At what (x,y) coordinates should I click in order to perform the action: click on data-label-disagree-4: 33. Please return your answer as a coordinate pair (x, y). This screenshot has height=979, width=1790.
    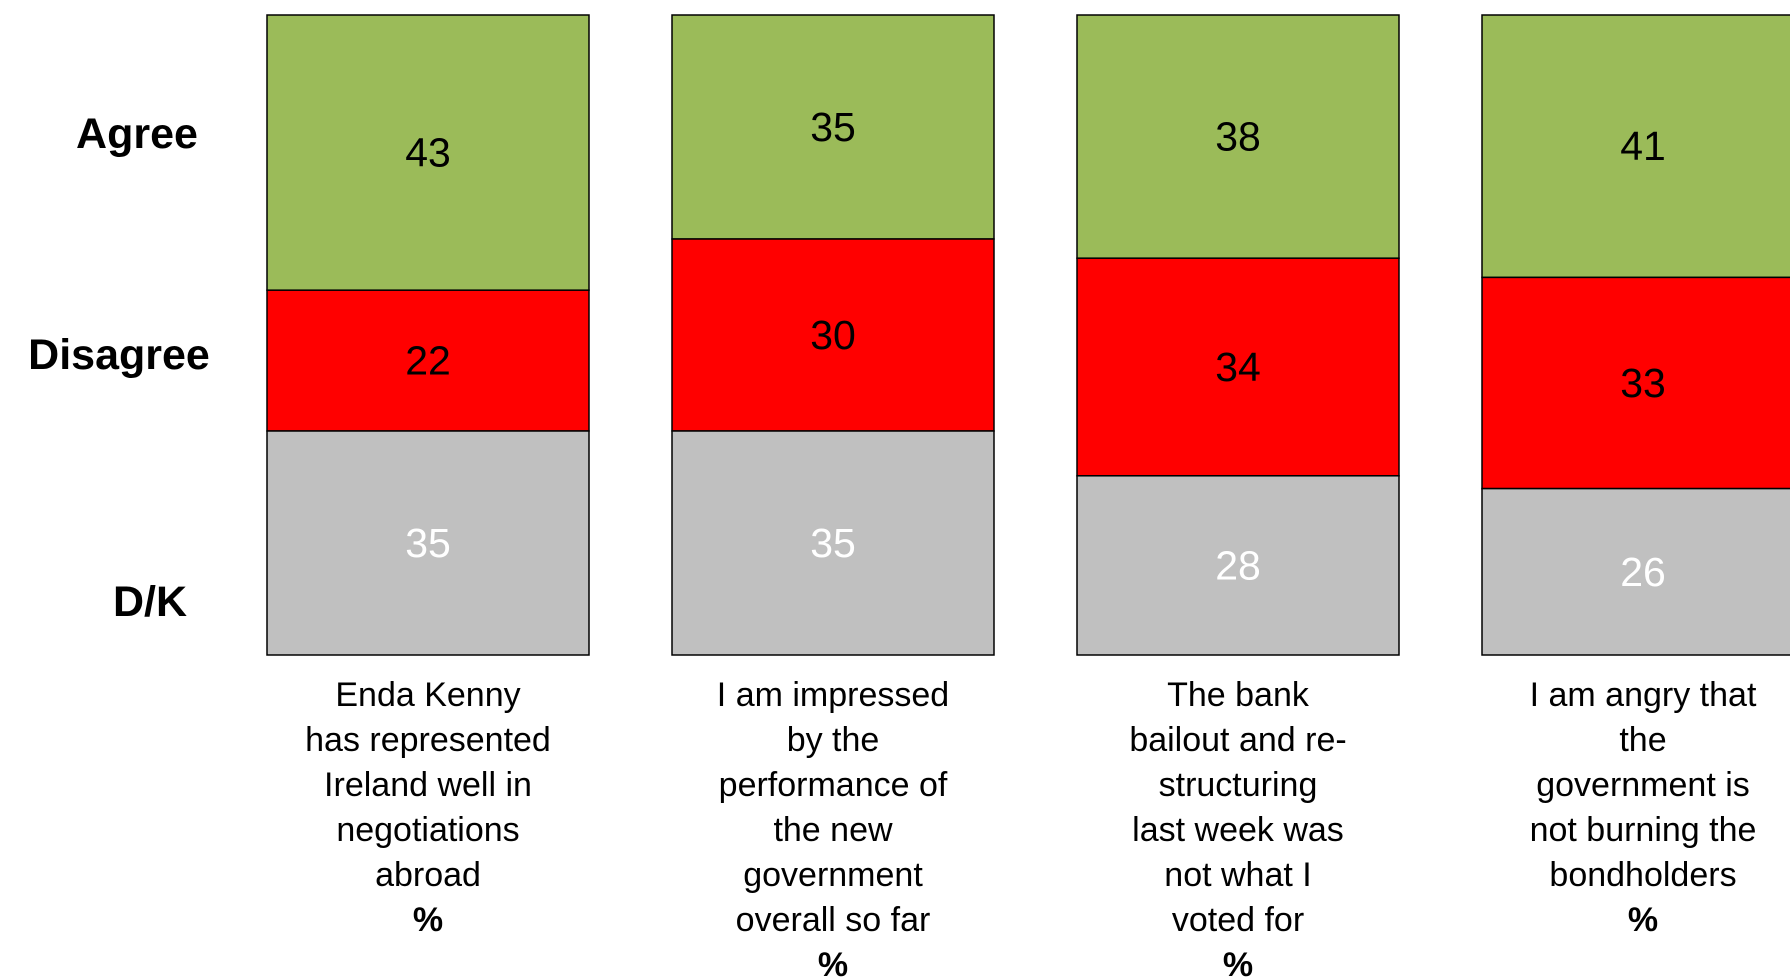
    Looking at the image, I should click on (1643, 383).